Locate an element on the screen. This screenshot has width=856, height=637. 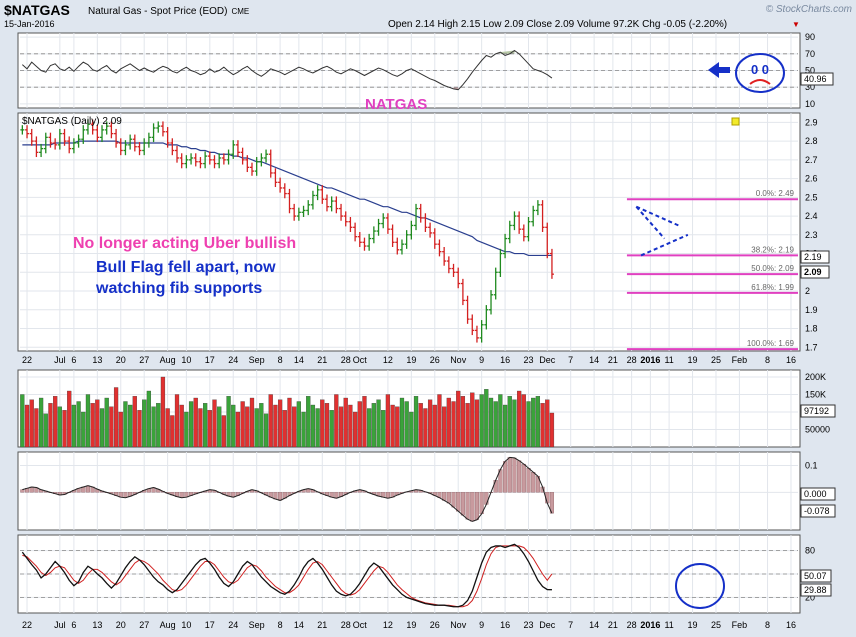
y-tick-label: 150K is located at coordinates (815, 395).